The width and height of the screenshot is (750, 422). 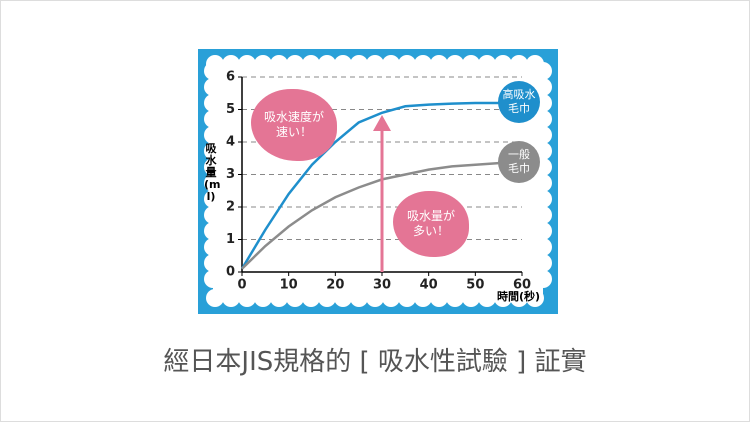 I want to click on legend-entry: 高吸水毛巾, so click(x=519, y=102).